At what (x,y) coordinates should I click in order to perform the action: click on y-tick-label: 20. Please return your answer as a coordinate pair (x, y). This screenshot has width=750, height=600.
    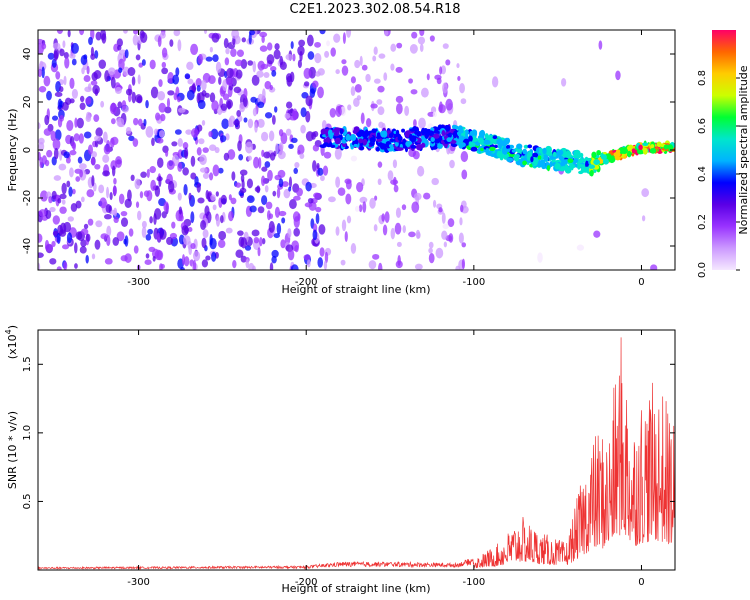
    Looking at the image, I should click on (27, 102).